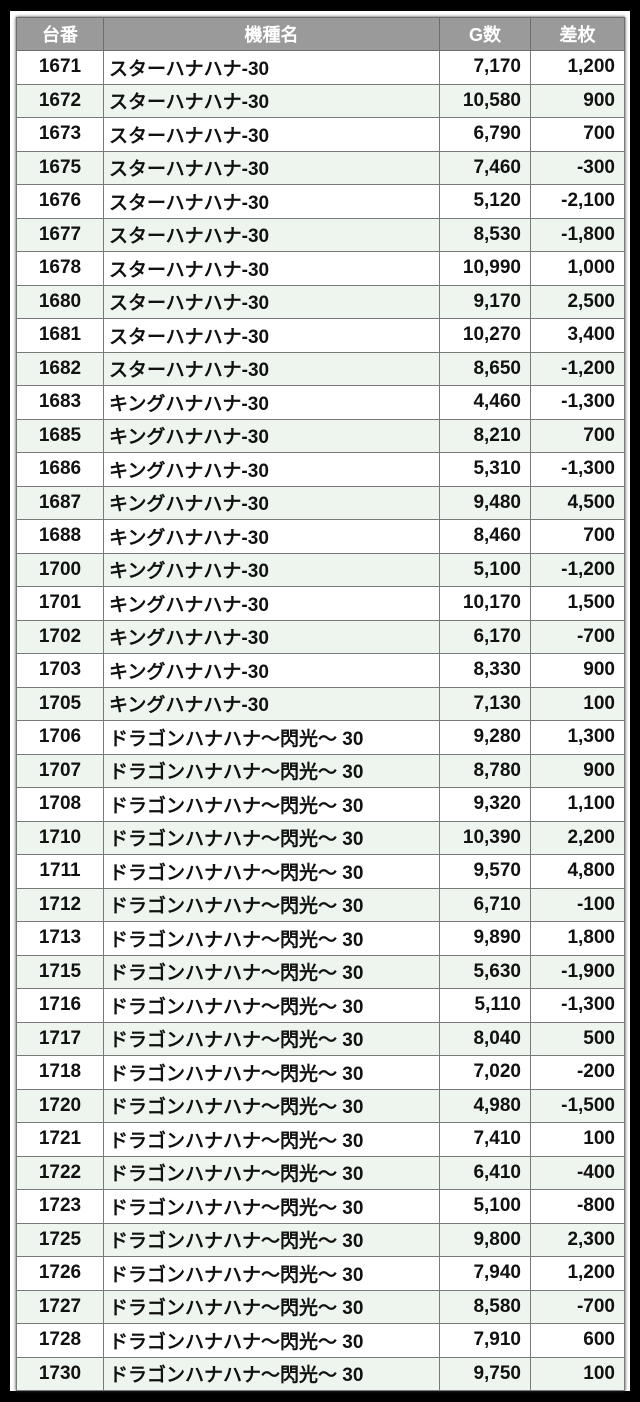 This screenshot has width=640, height=1402. What do you see at coordinates (577, 34) in the screenshot?
I see `header-coin-difference: 差枚` at bounding box center [577, 34].